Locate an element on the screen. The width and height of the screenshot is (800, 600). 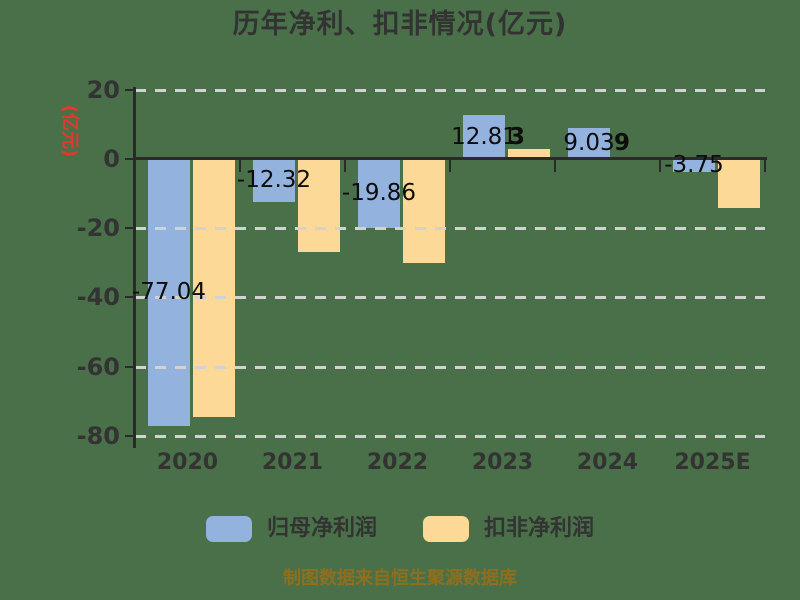
value-label: 12.81 is located at coordinates (484, 136).